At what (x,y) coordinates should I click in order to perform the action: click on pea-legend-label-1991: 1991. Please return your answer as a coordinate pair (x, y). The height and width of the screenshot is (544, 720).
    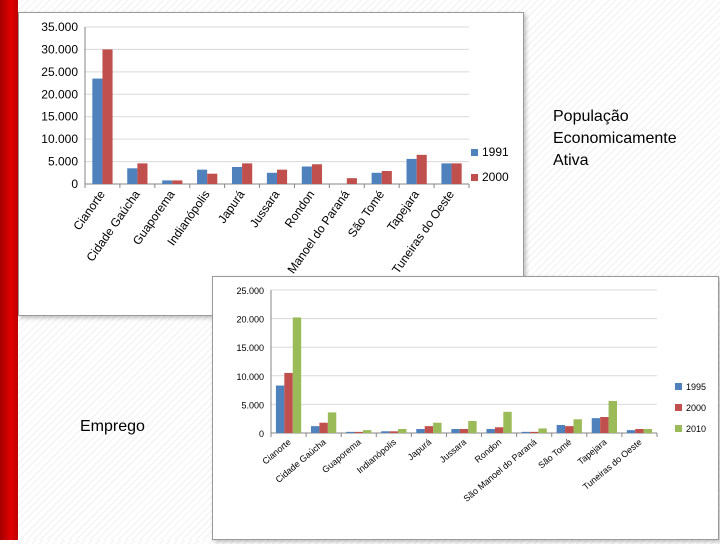
    Looking at the image, I should click on (495, 152).